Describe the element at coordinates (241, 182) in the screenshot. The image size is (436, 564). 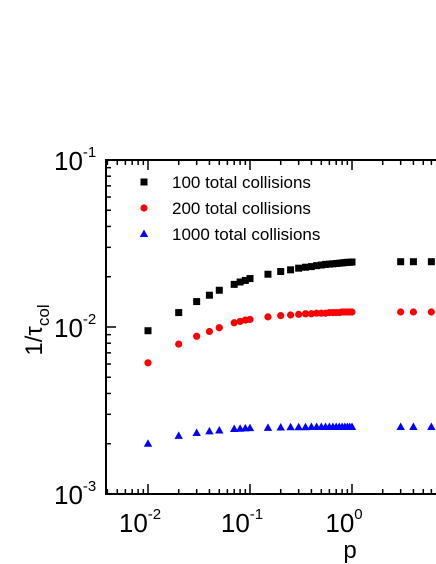
I see `legend-label-1: 100 total collisions` at that location.